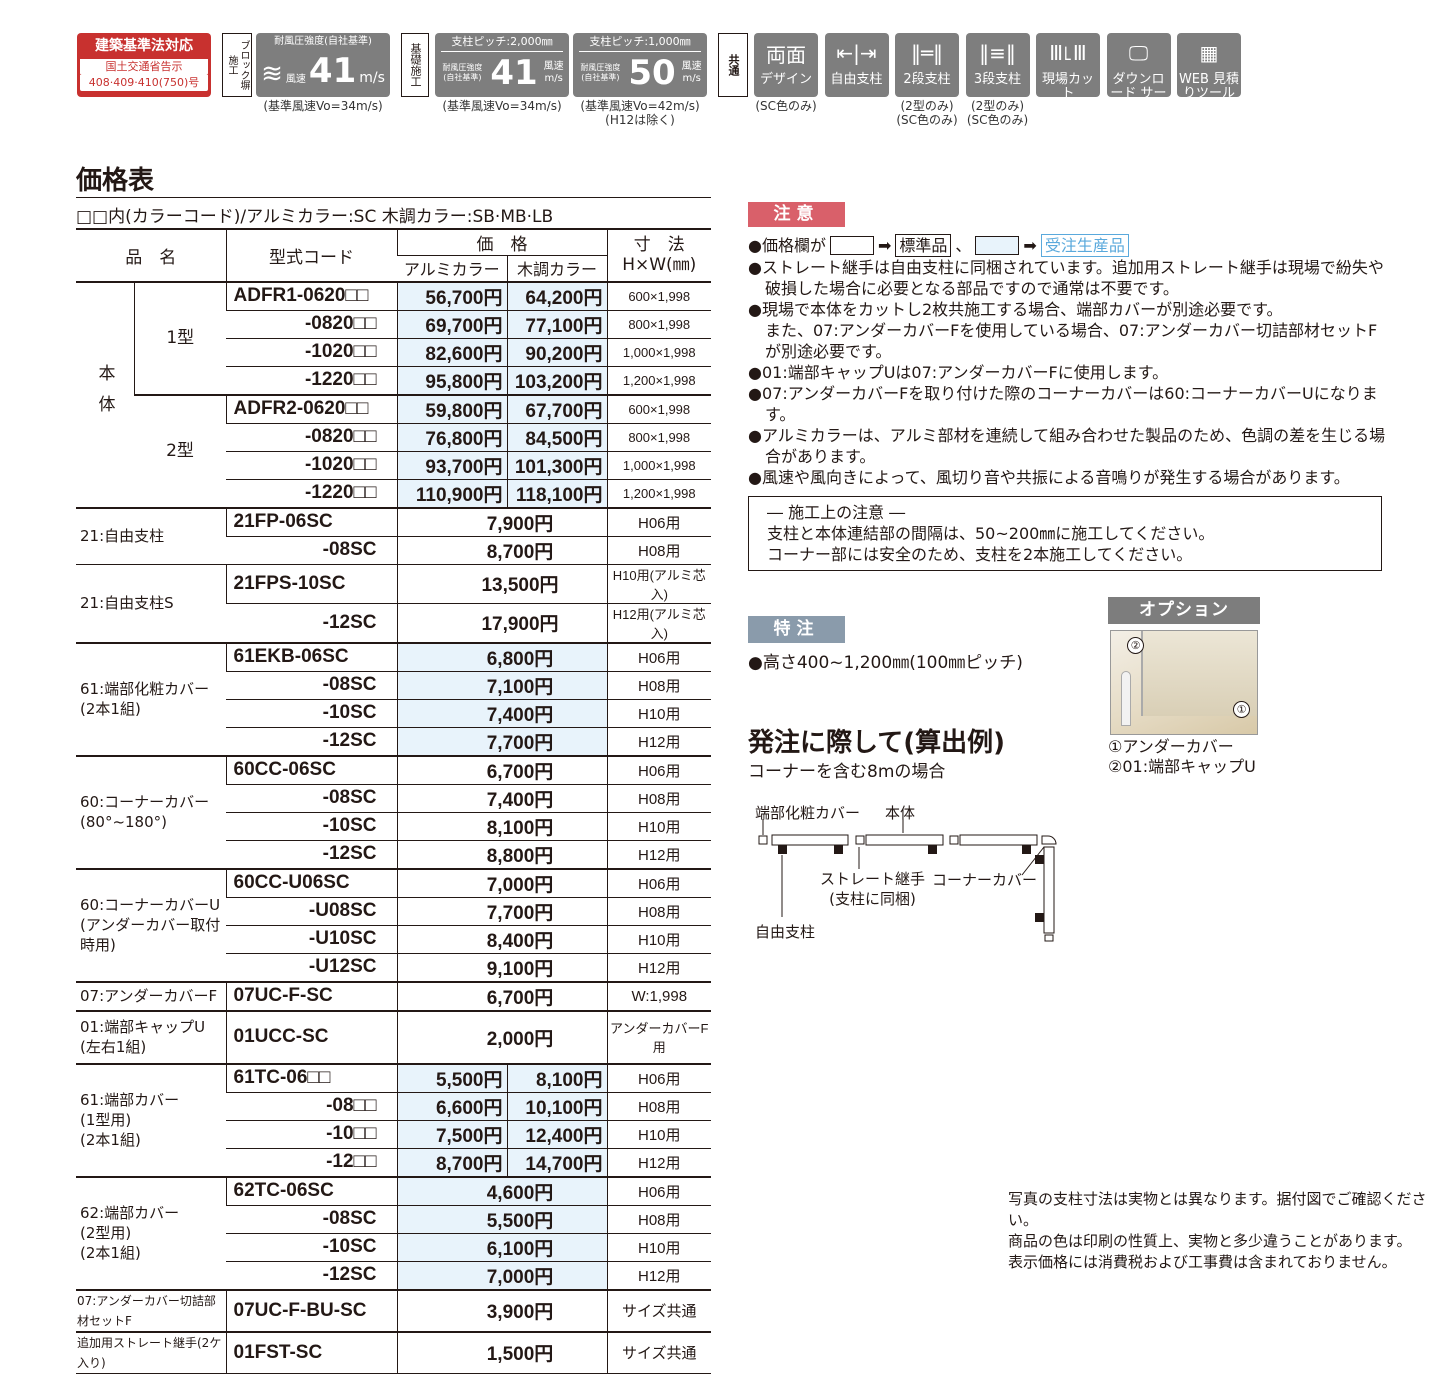  I want to click on model-code: 60CC-06SC, so click(311, 769).